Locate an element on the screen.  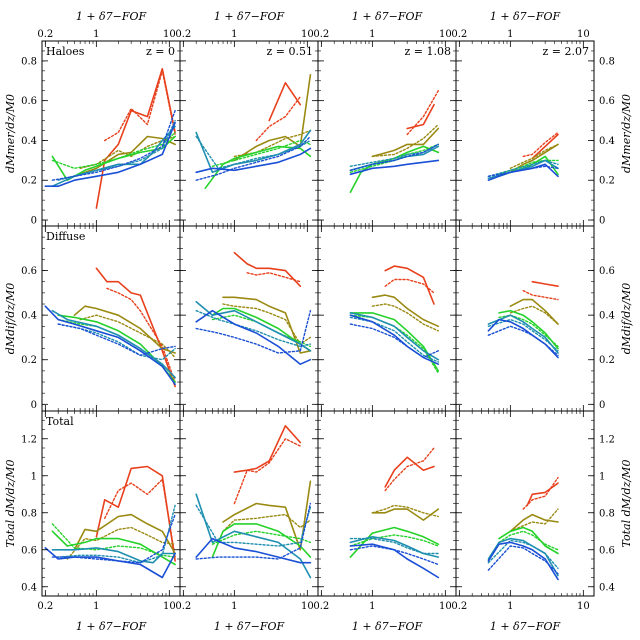
panel-r1-c1 is located at coordinates (249, 318).